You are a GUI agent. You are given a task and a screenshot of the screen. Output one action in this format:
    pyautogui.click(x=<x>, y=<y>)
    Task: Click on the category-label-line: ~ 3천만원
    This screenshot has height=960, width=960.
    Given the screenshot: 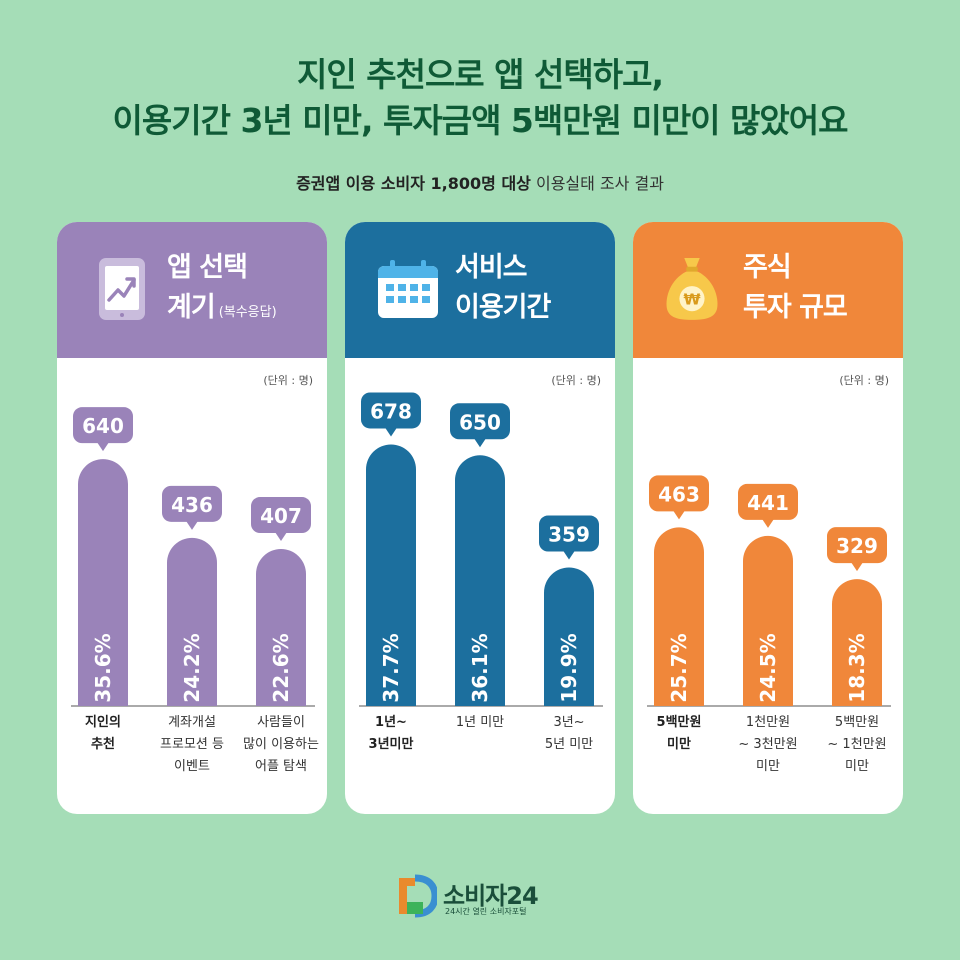 What is the action you would take?
    pyautogui.click(x=768, y=744)
    